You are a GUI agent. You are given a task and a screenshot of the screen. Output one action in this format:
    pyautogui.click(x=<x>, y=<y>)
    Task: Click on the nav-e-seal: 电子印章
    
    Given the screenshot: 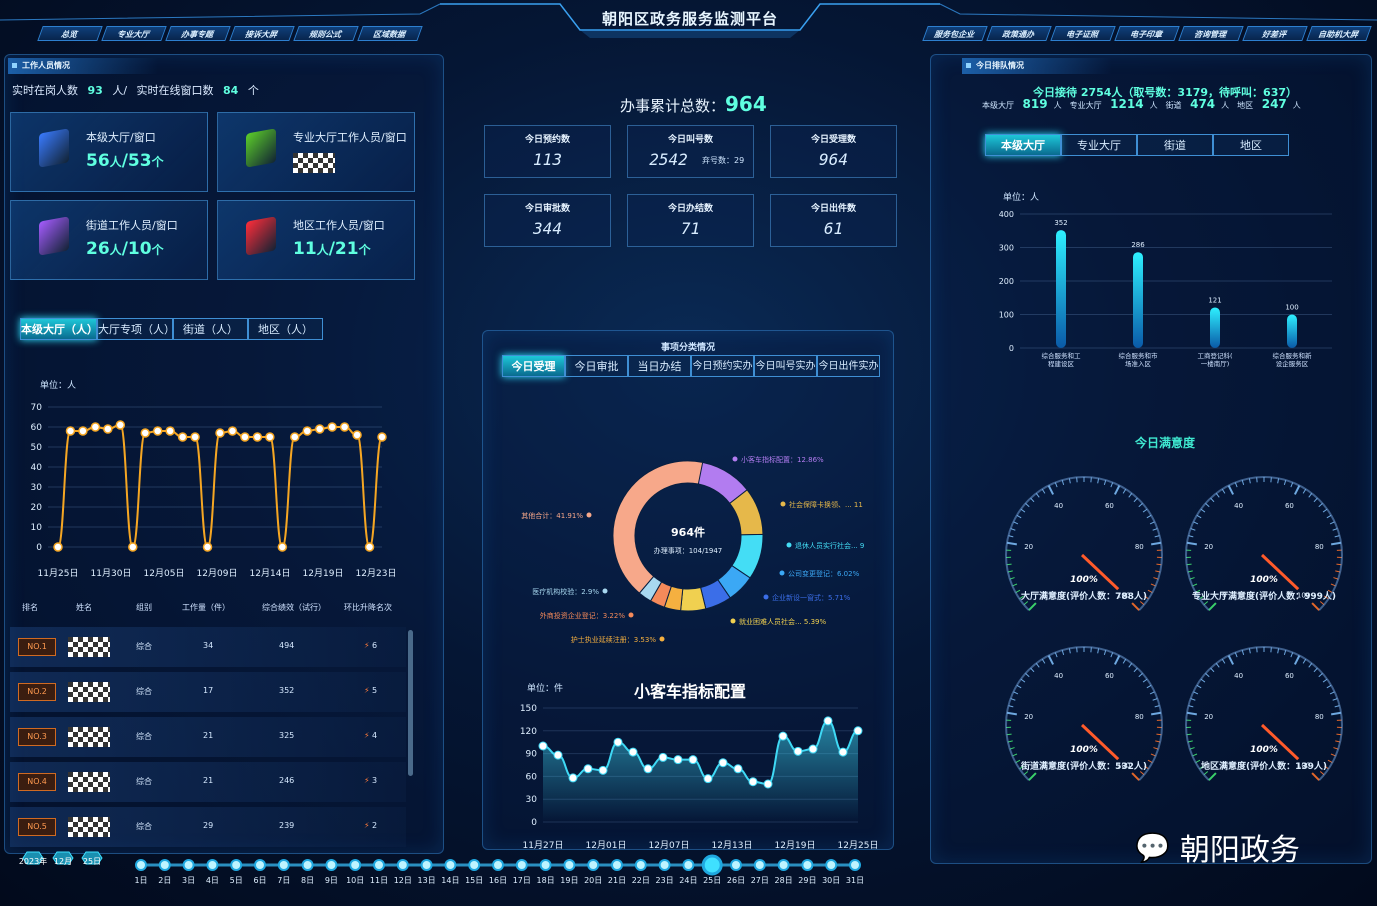 What is the action you would take?
    pyautogui.click(x=1147, y=33)
    